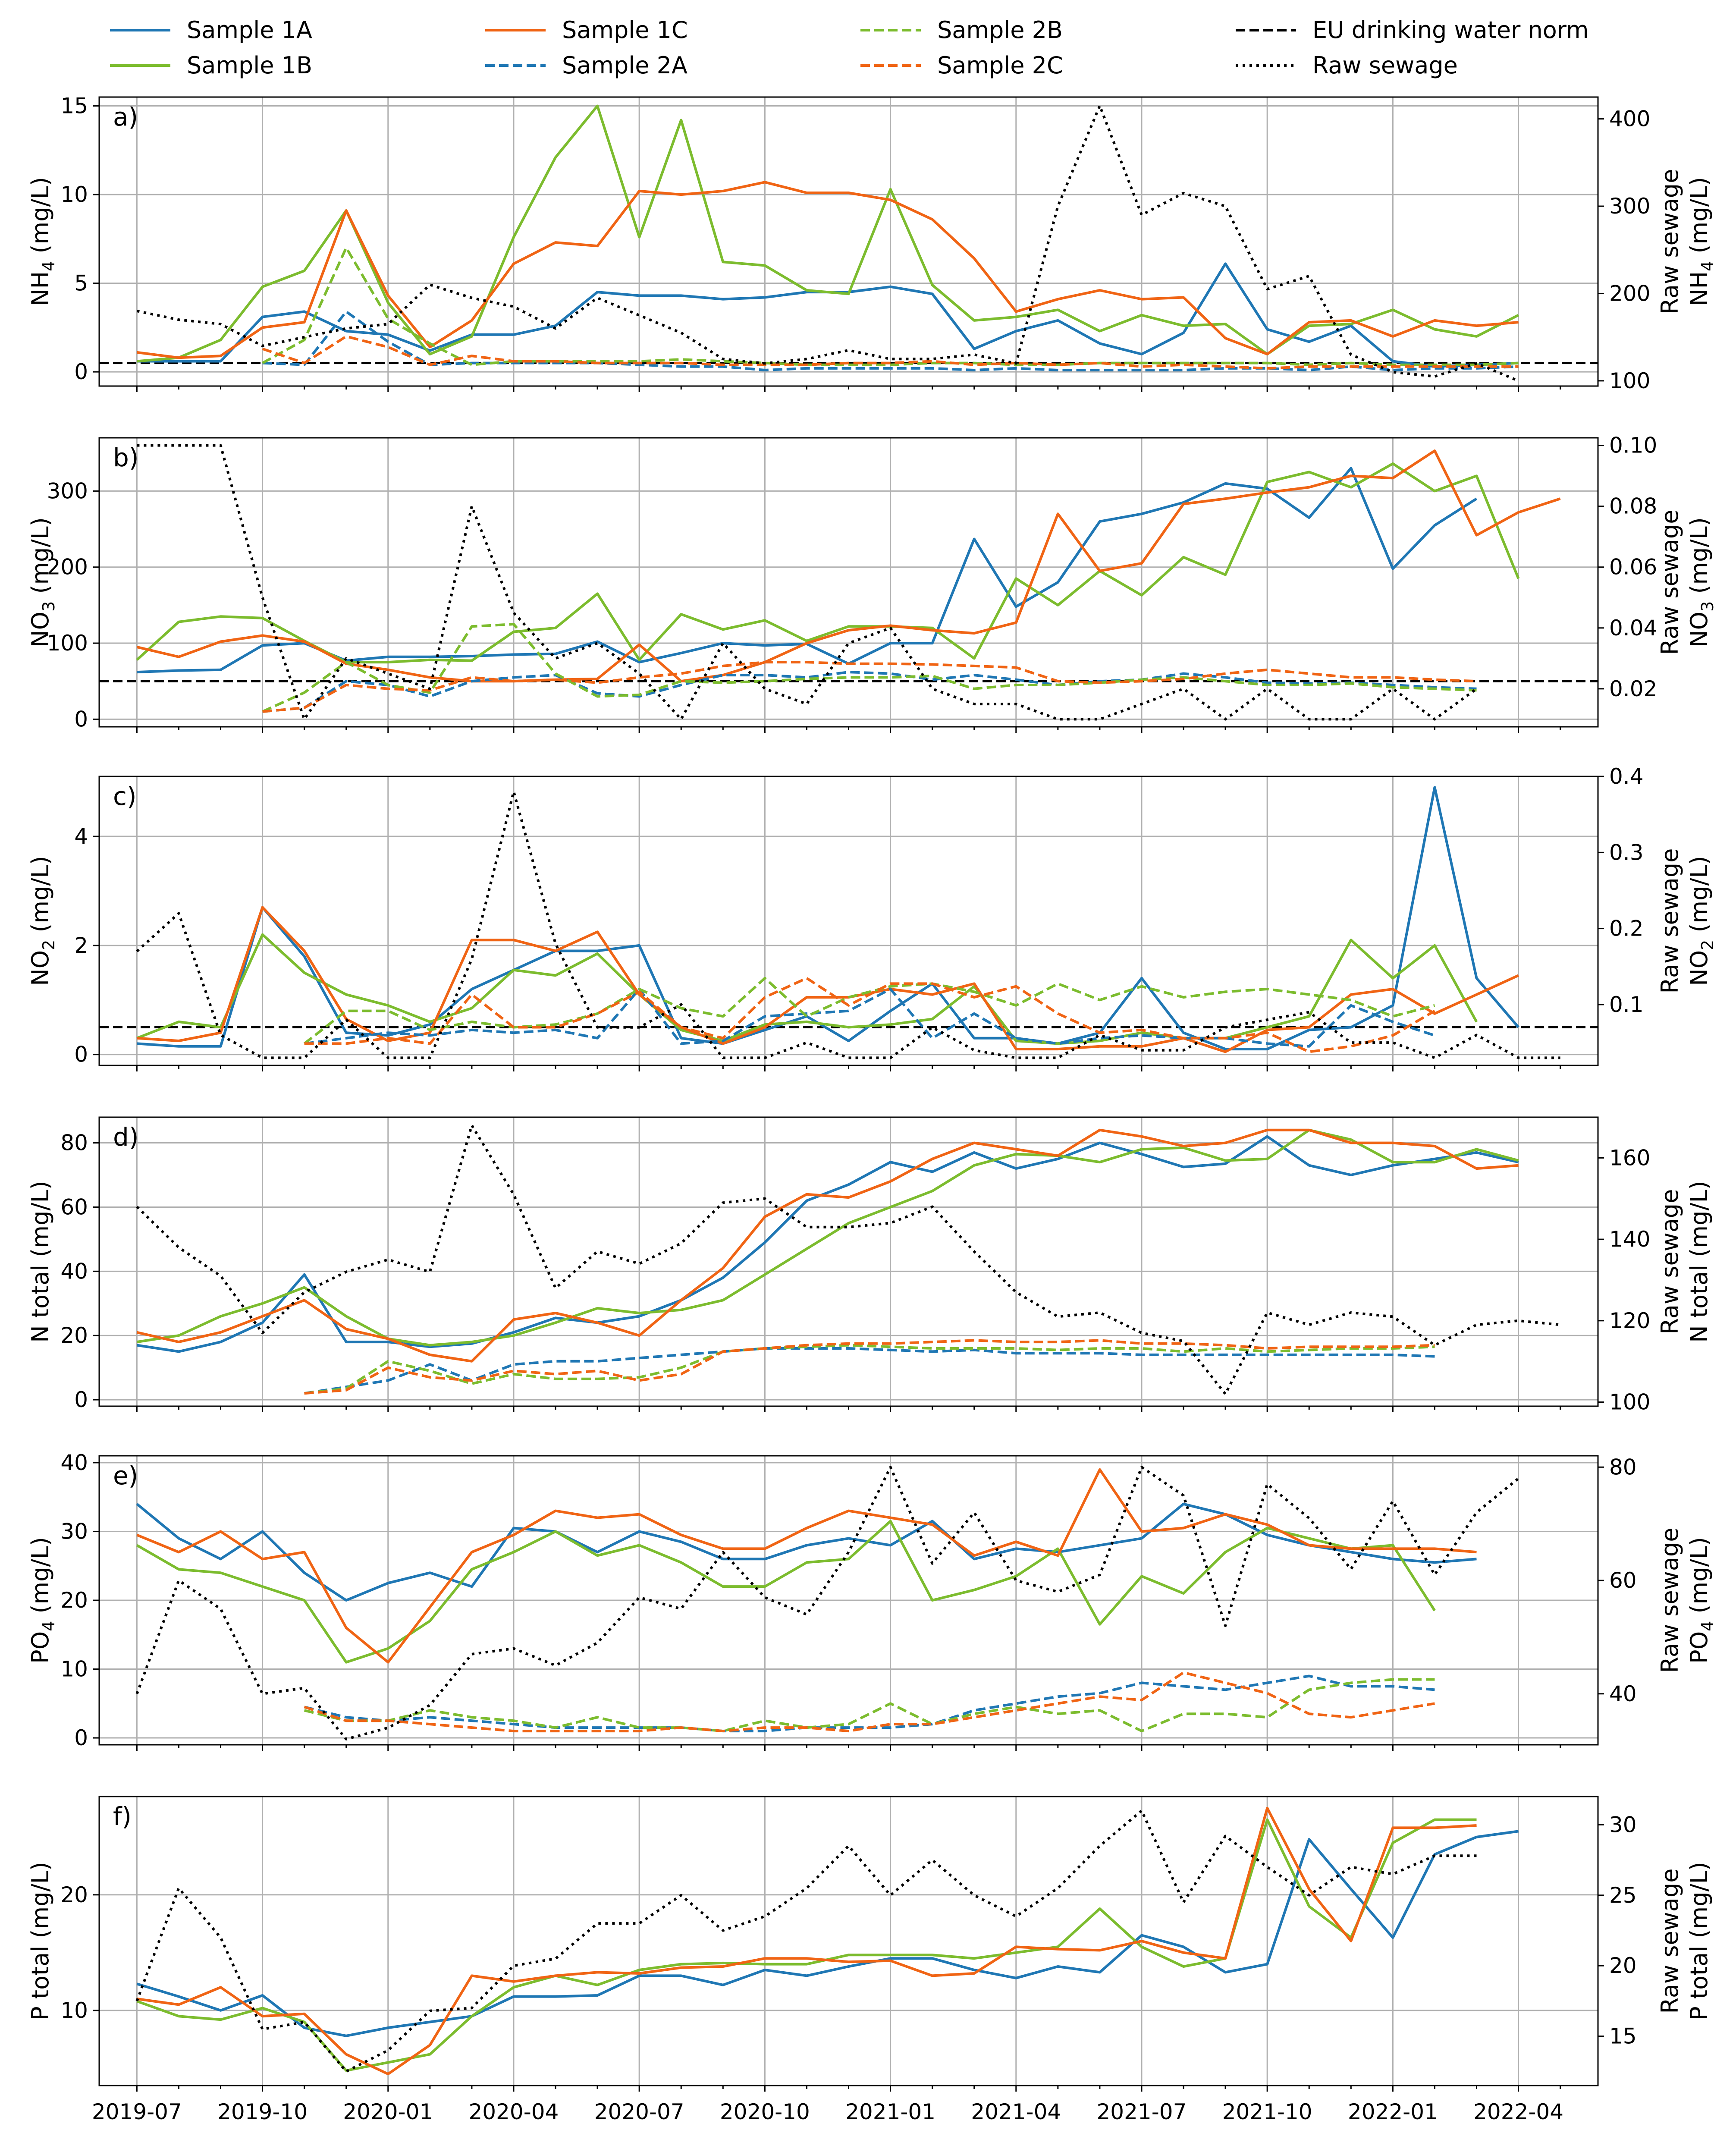 This screenshot has width=1736, height=2133. I want to click on y-axis-label: PO4 (mg/L), so click(42, 1600).